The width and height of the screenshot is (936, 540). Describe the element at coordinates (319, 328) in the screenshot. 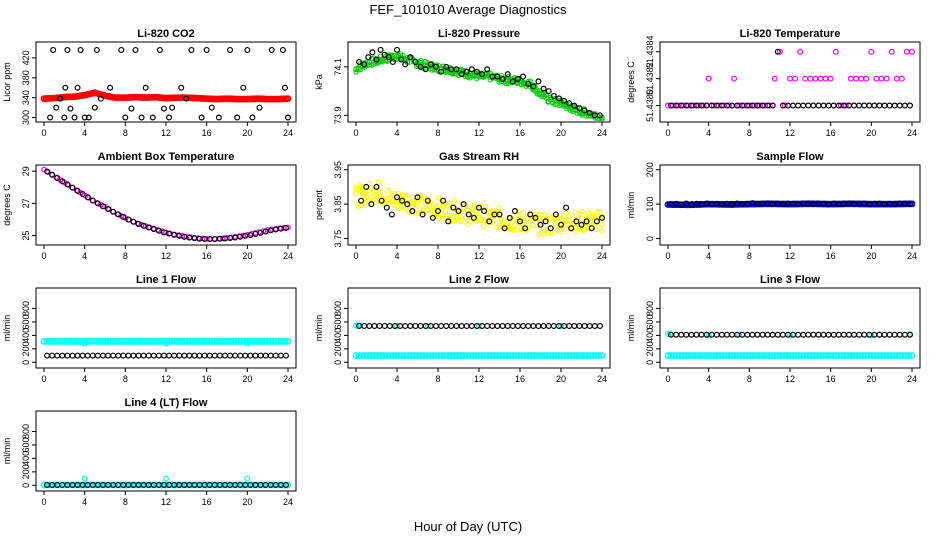

I see `y-axis-label: ml/min` at that location.